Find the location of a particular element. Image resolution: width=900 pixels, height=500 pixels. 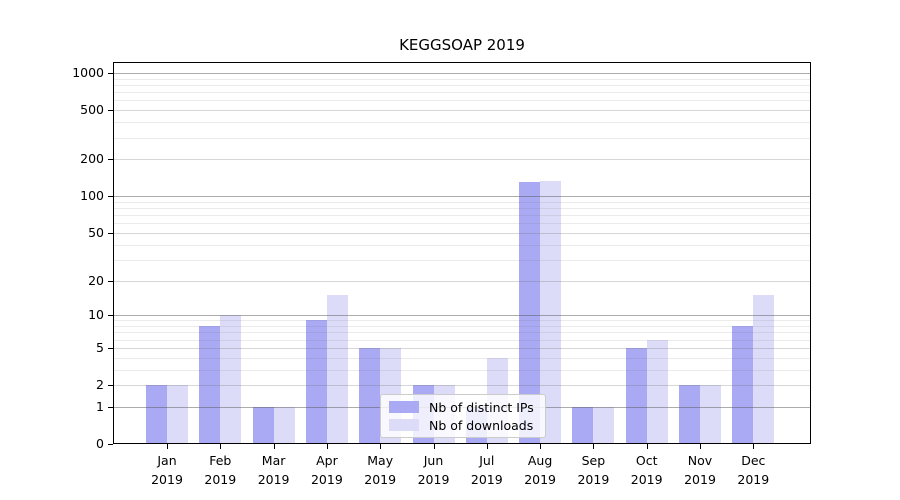

x-tick-label: Sep 2019 is located at coordinates (593, 470).